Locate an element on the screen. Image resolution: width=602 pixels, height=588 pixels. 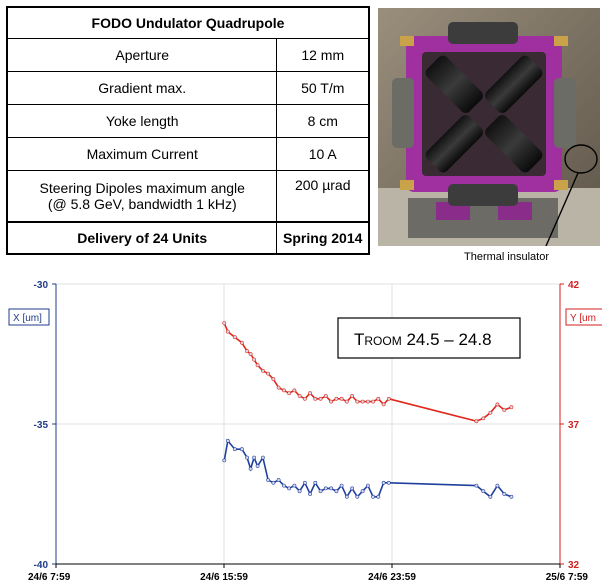
annotation-value: 24.5 – 24.8 is located at coordinates (447, 339).